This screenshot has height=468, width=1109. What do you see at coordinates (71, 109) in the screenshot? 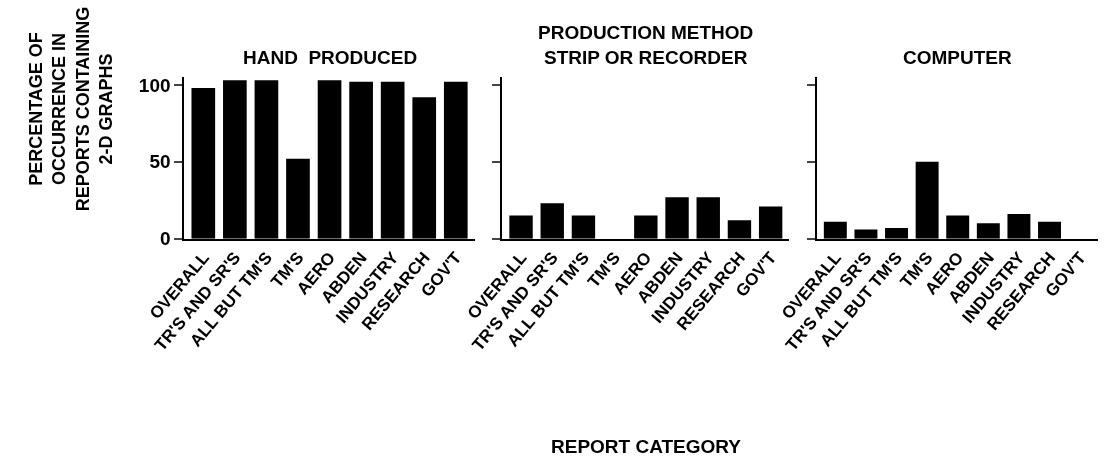
I see `y-axis-title: PERCENTAGE OF OCCURRENCE IN REPORTS CONTAINING 2-D GRAPHS` at bounding box center [71, 109].